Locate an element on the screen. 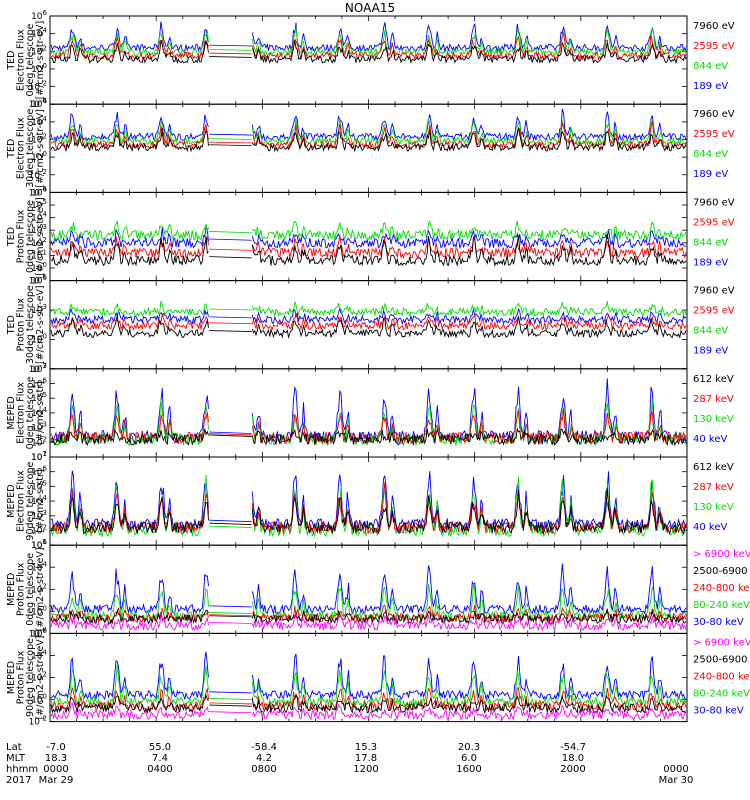  x-tick-hhmm: 0800 is located at coordinates (263, 769).